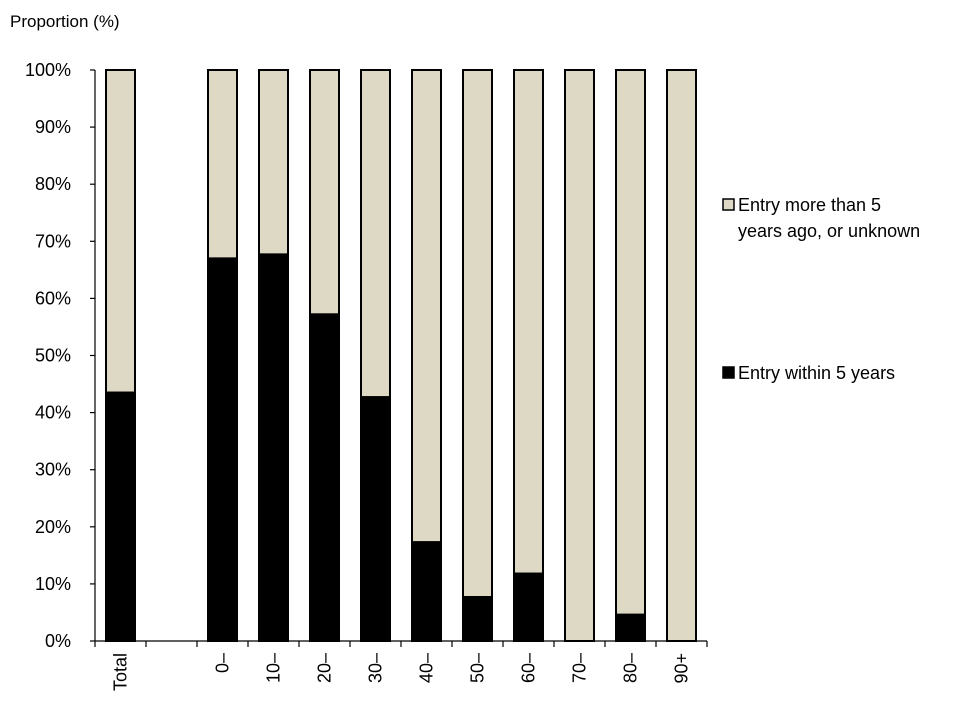 This screenshot has height=715, width=975. What do you see at coordinates (53, 298) in the screenshot?
I see `y-tick-label: 60%` at bounding box center [53, 298].